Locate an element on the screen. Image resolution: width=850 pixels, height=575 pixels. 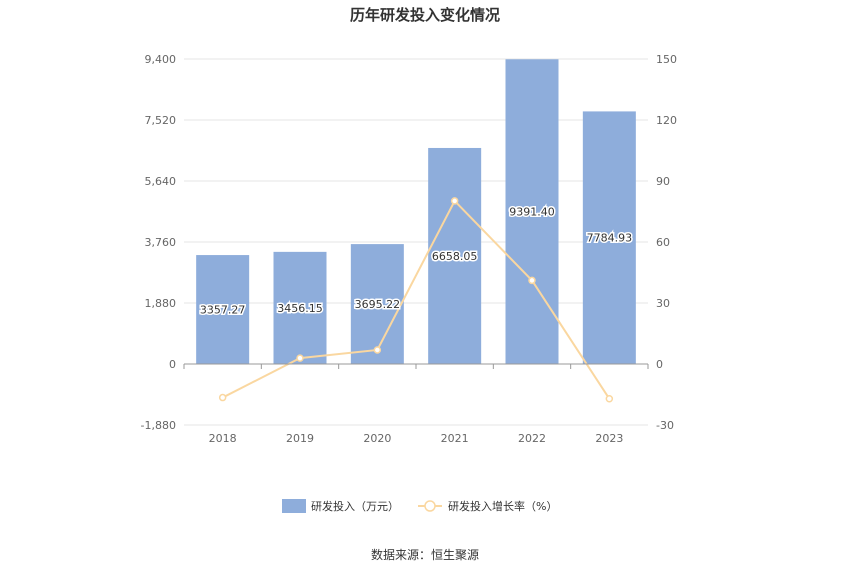
left-axis-tick-label: 1,880 is located at coordinates (161, 303).